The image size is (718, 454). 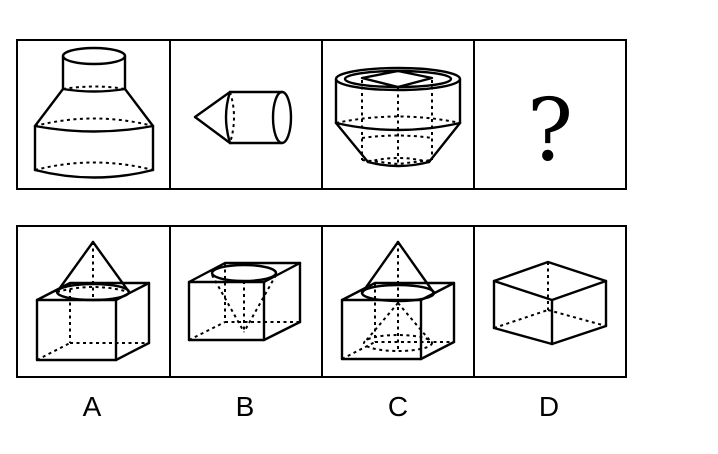 I want to click on cone-cylinder-horizontal-icon, so click(x=243, y=117).